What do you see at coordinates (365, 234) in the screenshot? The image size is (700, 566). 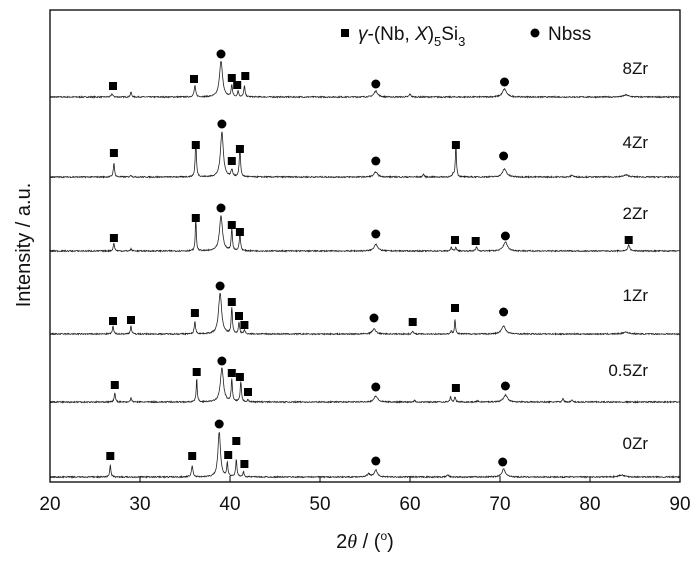 I see `xrd-pattern-2Zr` at bounding box center [365, 234].